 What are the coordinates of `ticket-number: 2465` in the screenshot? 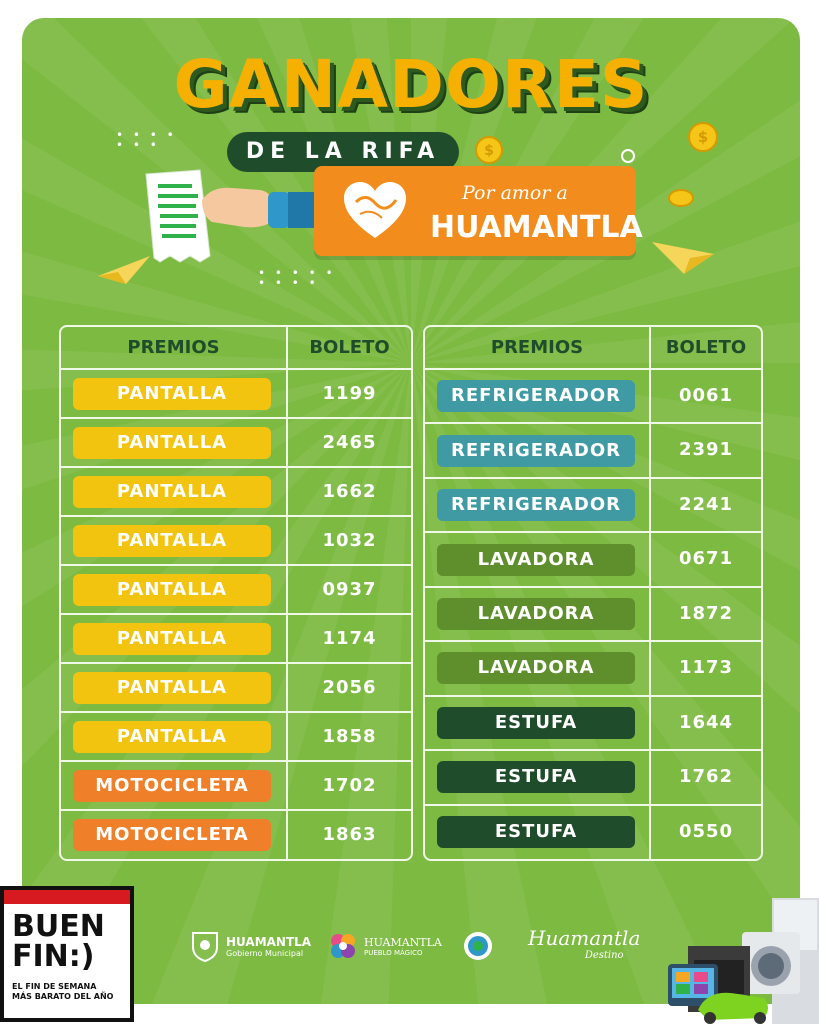 It's located at (349, 442).